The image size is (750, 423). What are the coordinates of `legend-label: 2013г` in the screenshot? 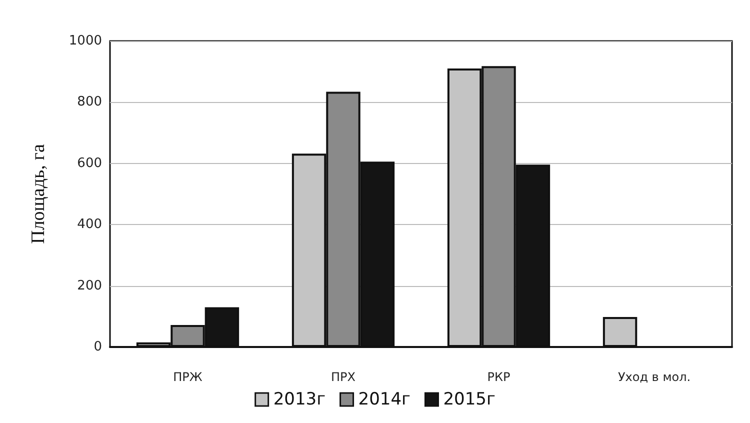 It's located at (299, 400).